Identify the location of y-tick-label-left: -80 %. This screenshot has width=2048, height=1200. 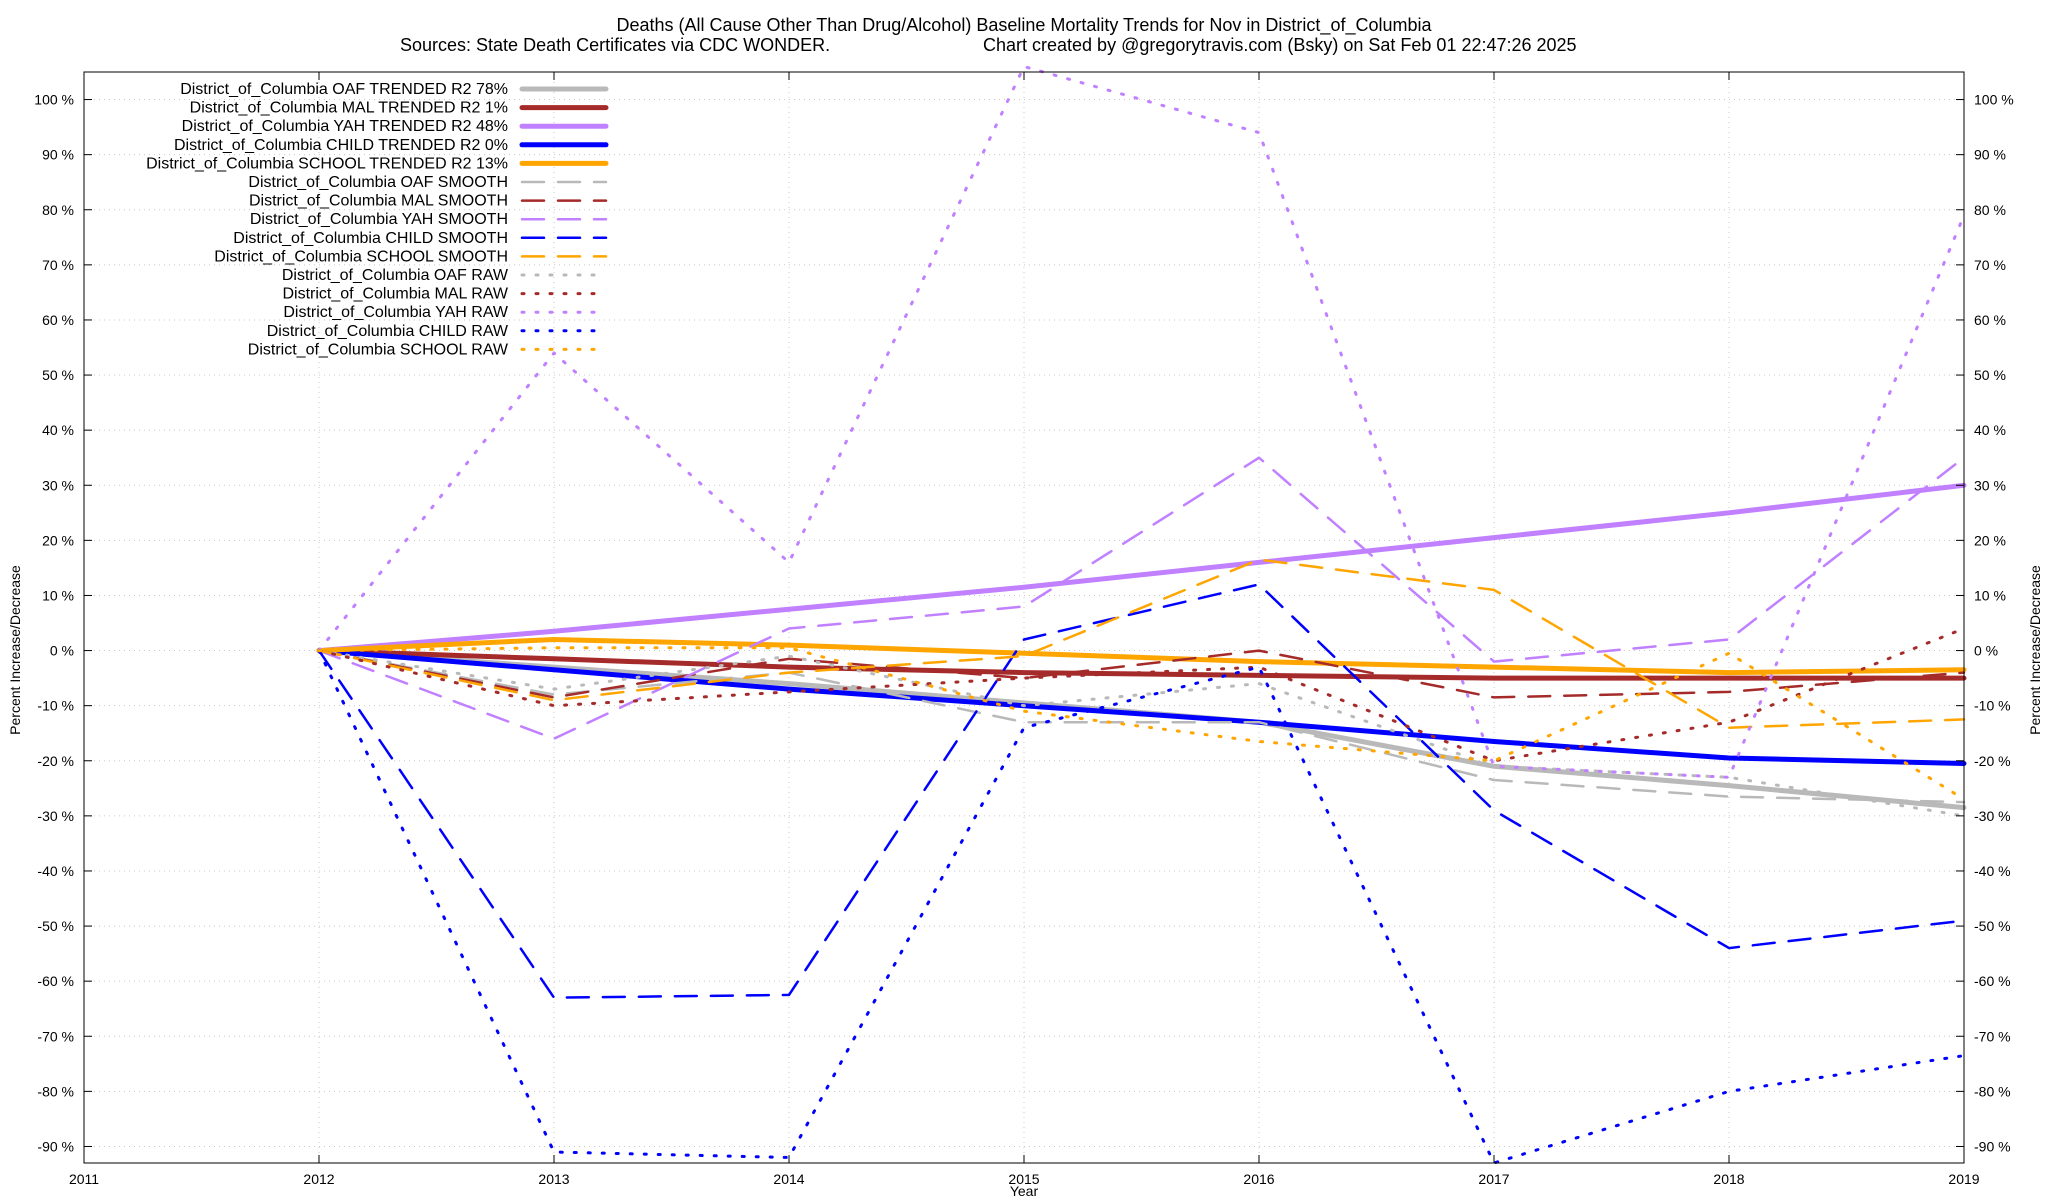
(55, 1091).